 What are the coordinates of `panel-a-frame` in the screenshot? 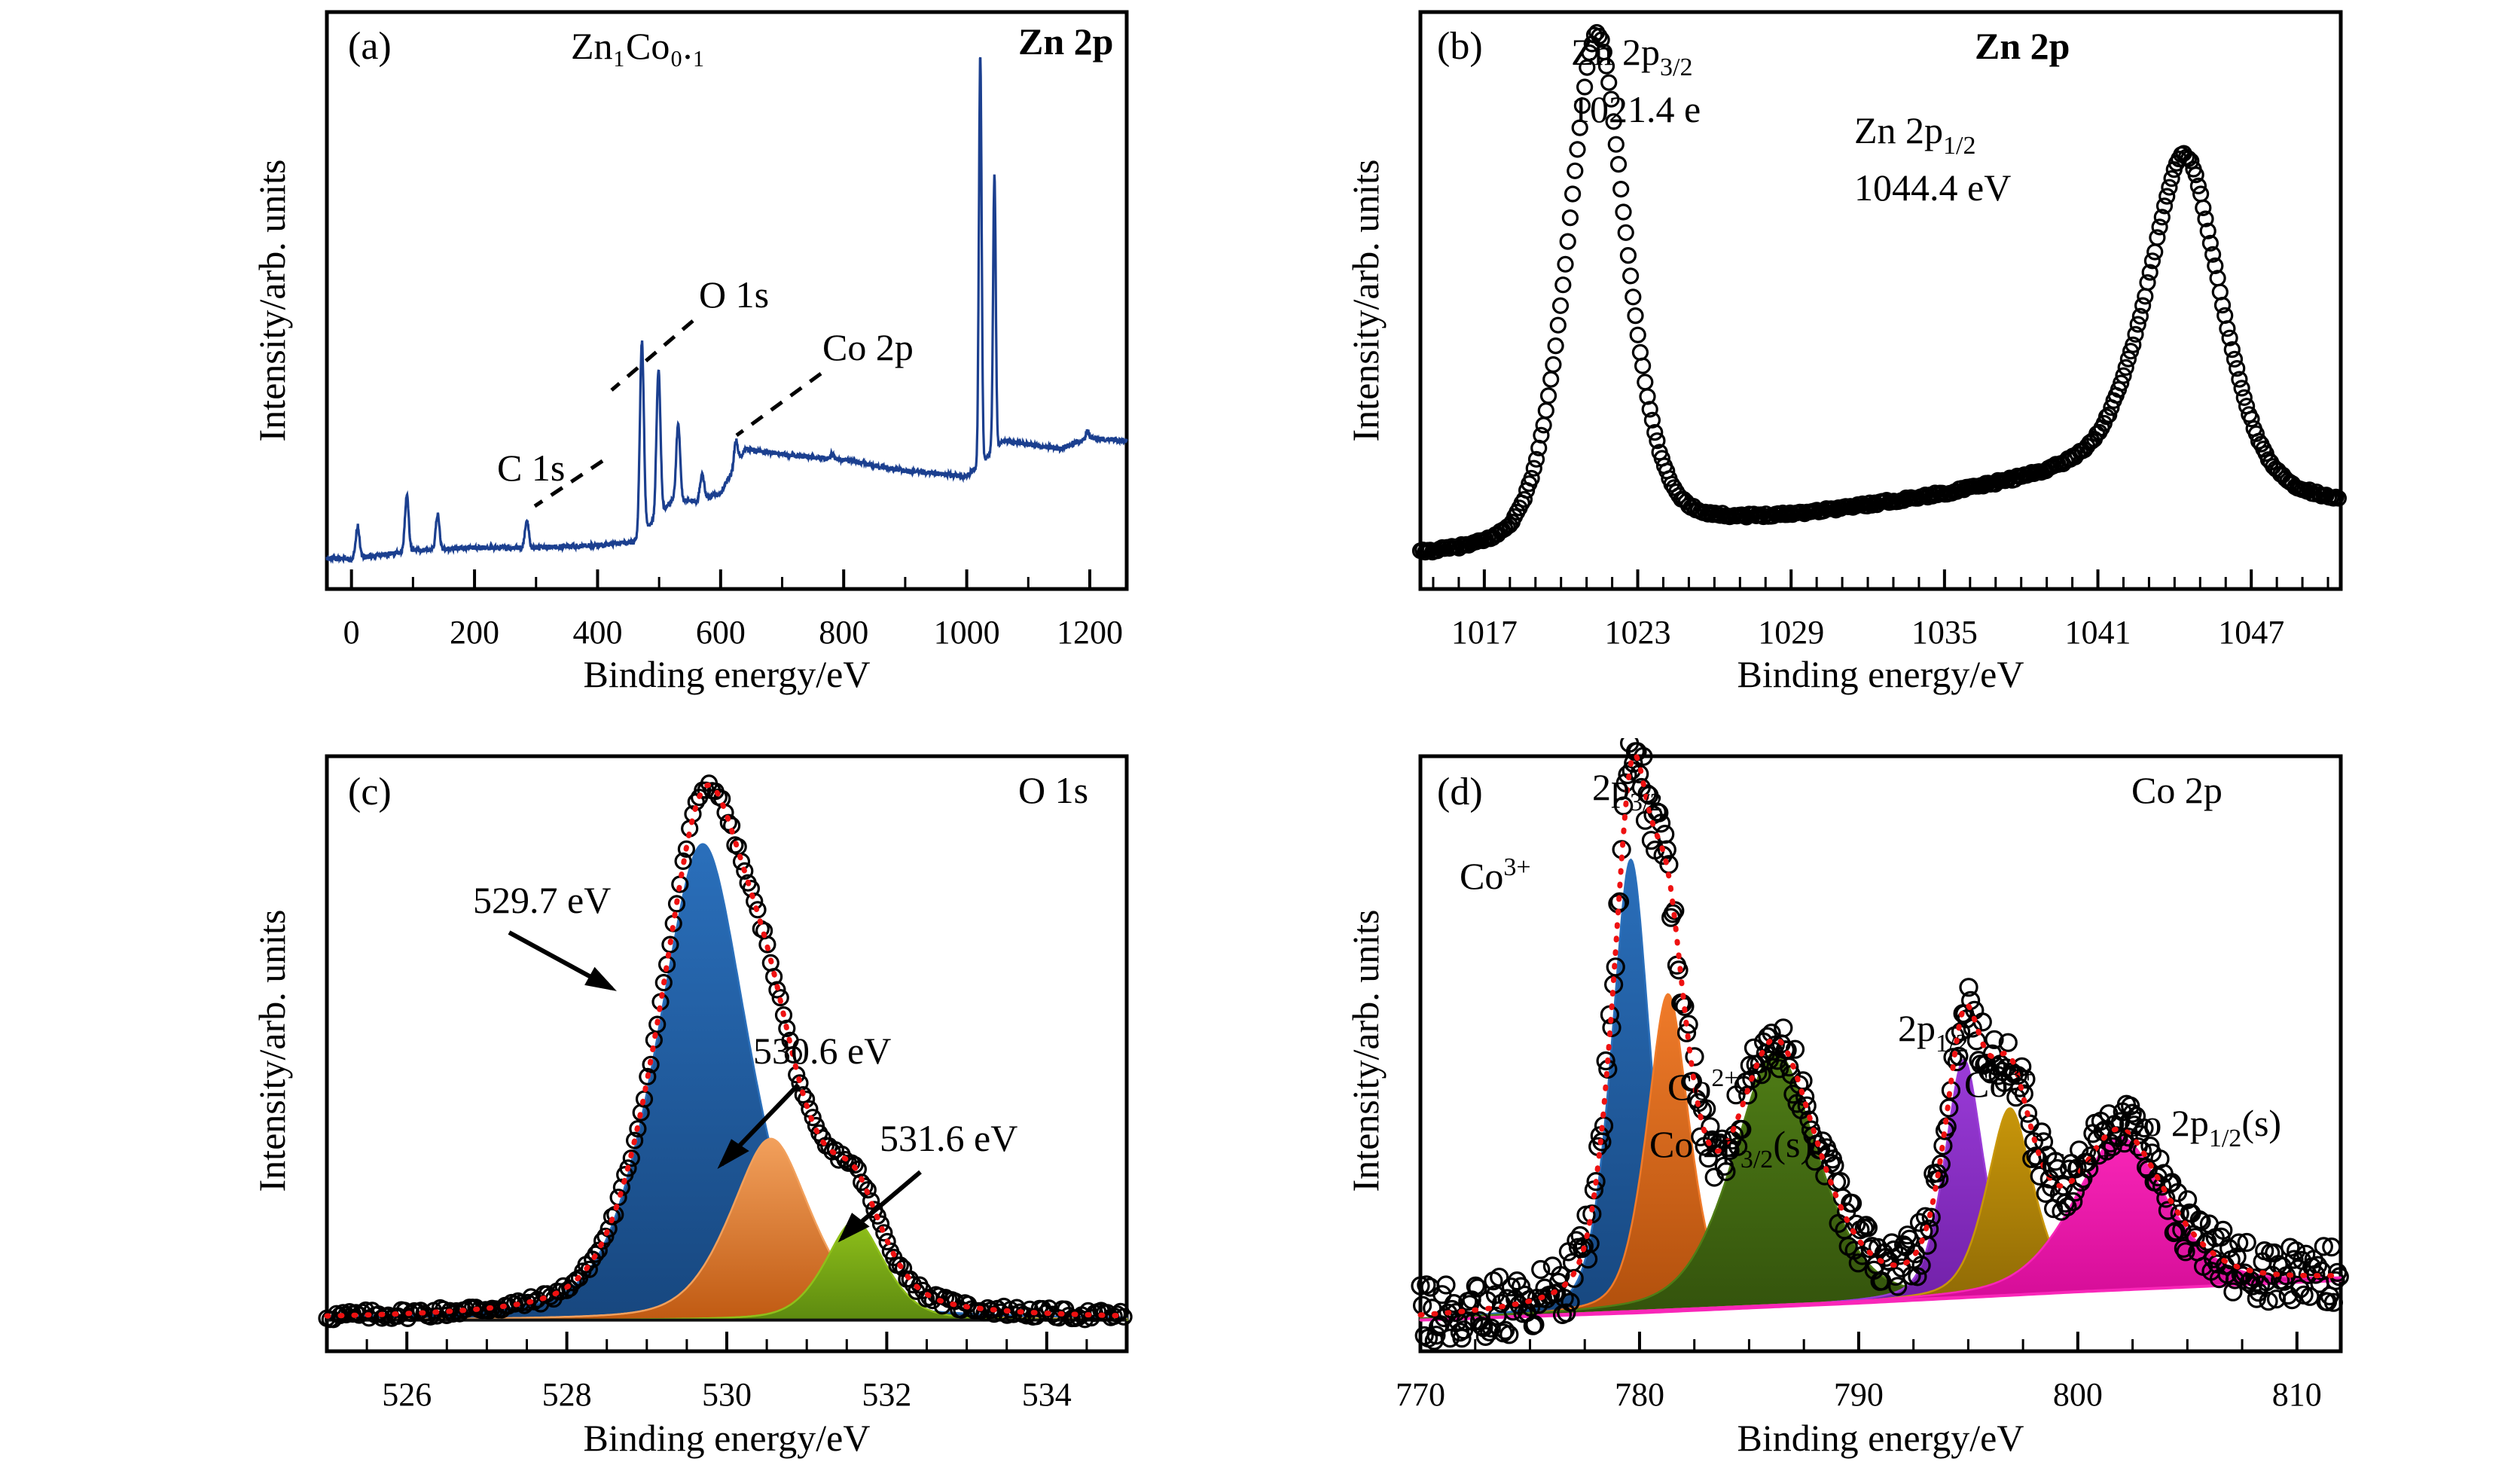 It's located at (727, 300).